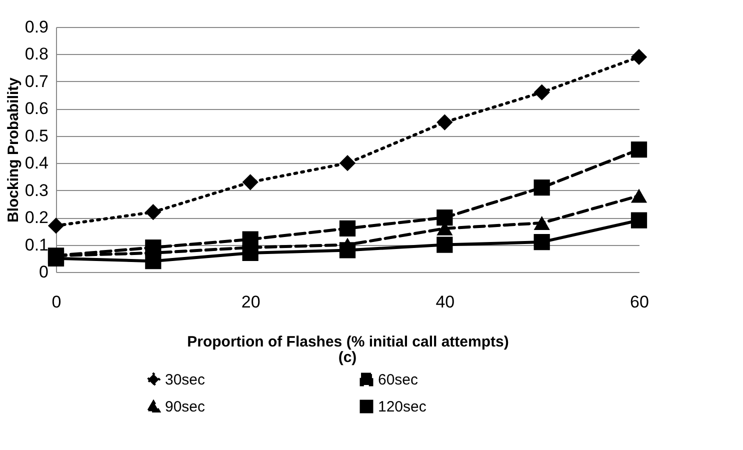  Describe the element at coordinates (445, 302) in the screenshot. I see `x-tick-label: 40` at that location.